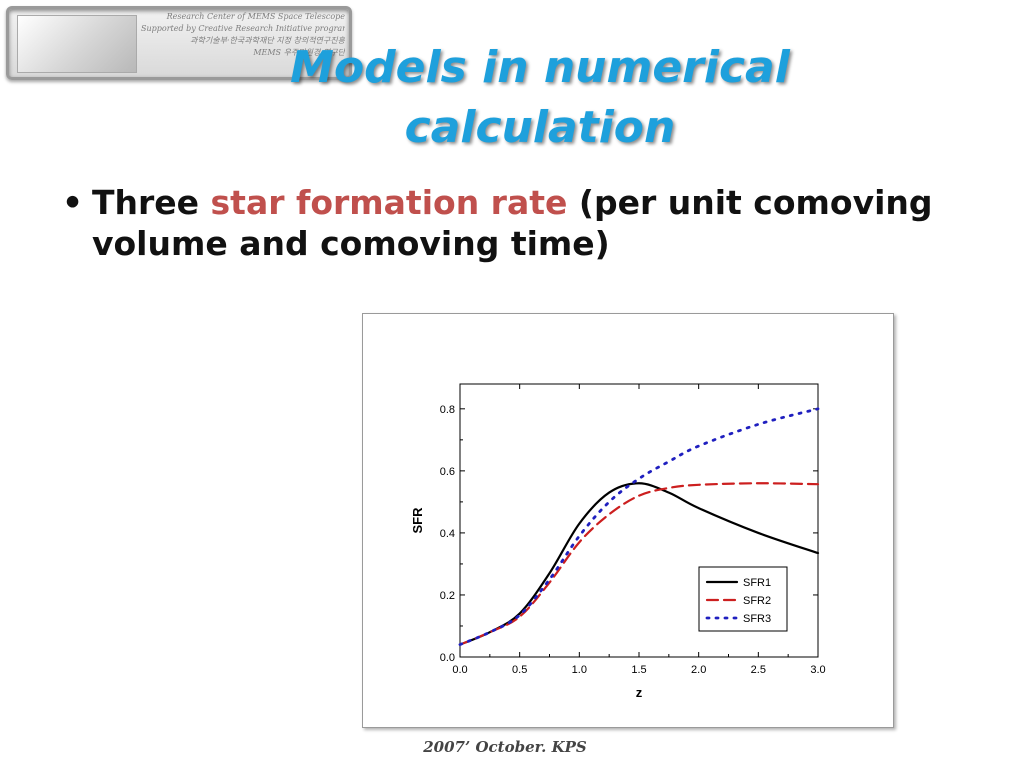 Image resolution: width=1024 pixels, height=768 pixels. Describe the element at coordinates (447, 534) in the screenshot. I see `y-tick-label: 0.4` at that location.